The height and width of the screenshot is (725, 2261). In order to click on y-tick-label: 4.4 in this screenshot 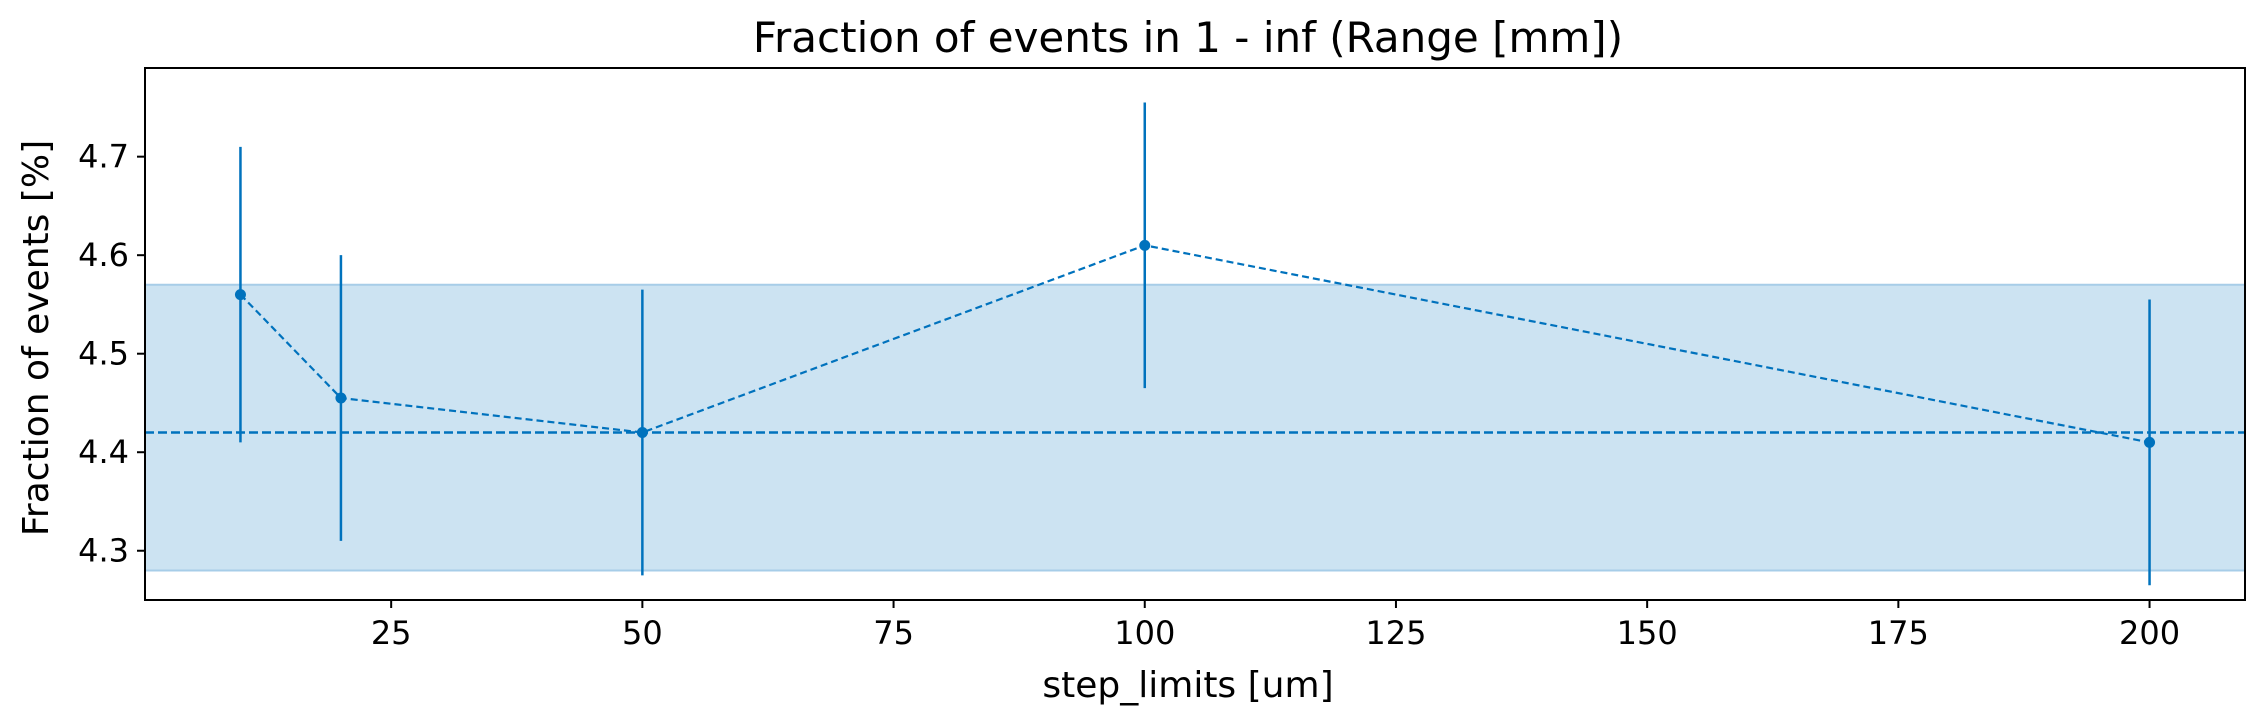, I will do `click(103, 452)`.